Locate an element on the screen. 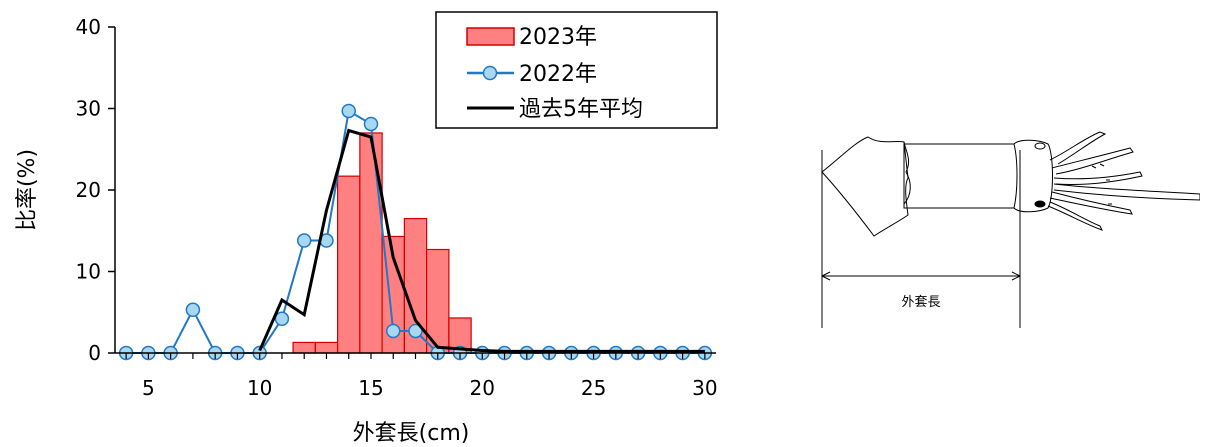  y-tick-label: 0 is located at coordinates (94, 353).